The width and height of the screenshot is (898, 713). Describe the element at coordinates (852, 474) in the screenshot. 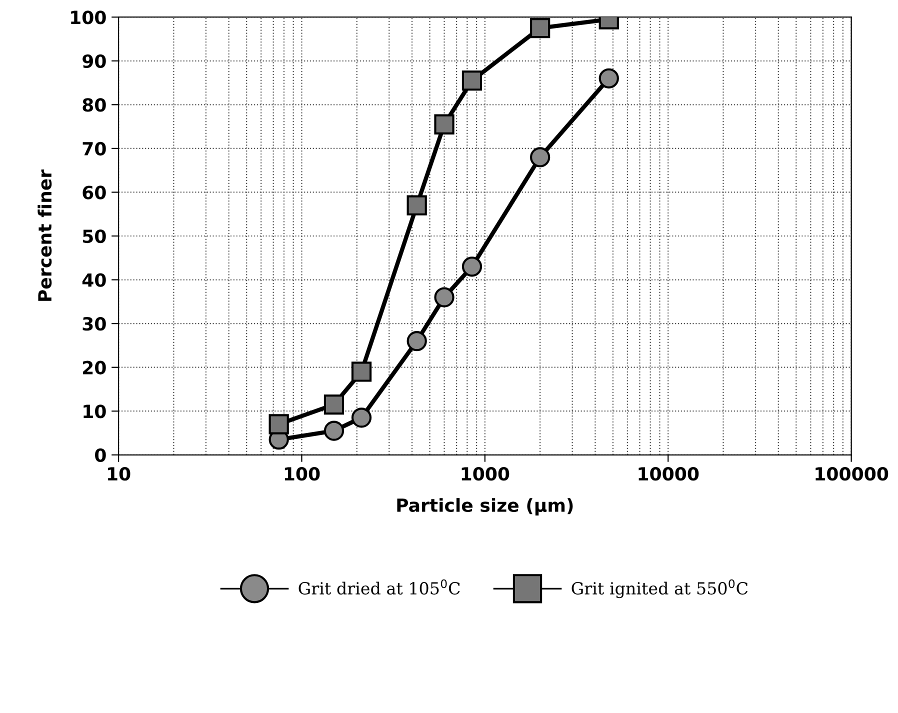

I see `x-tick-label: 100000` at that location.